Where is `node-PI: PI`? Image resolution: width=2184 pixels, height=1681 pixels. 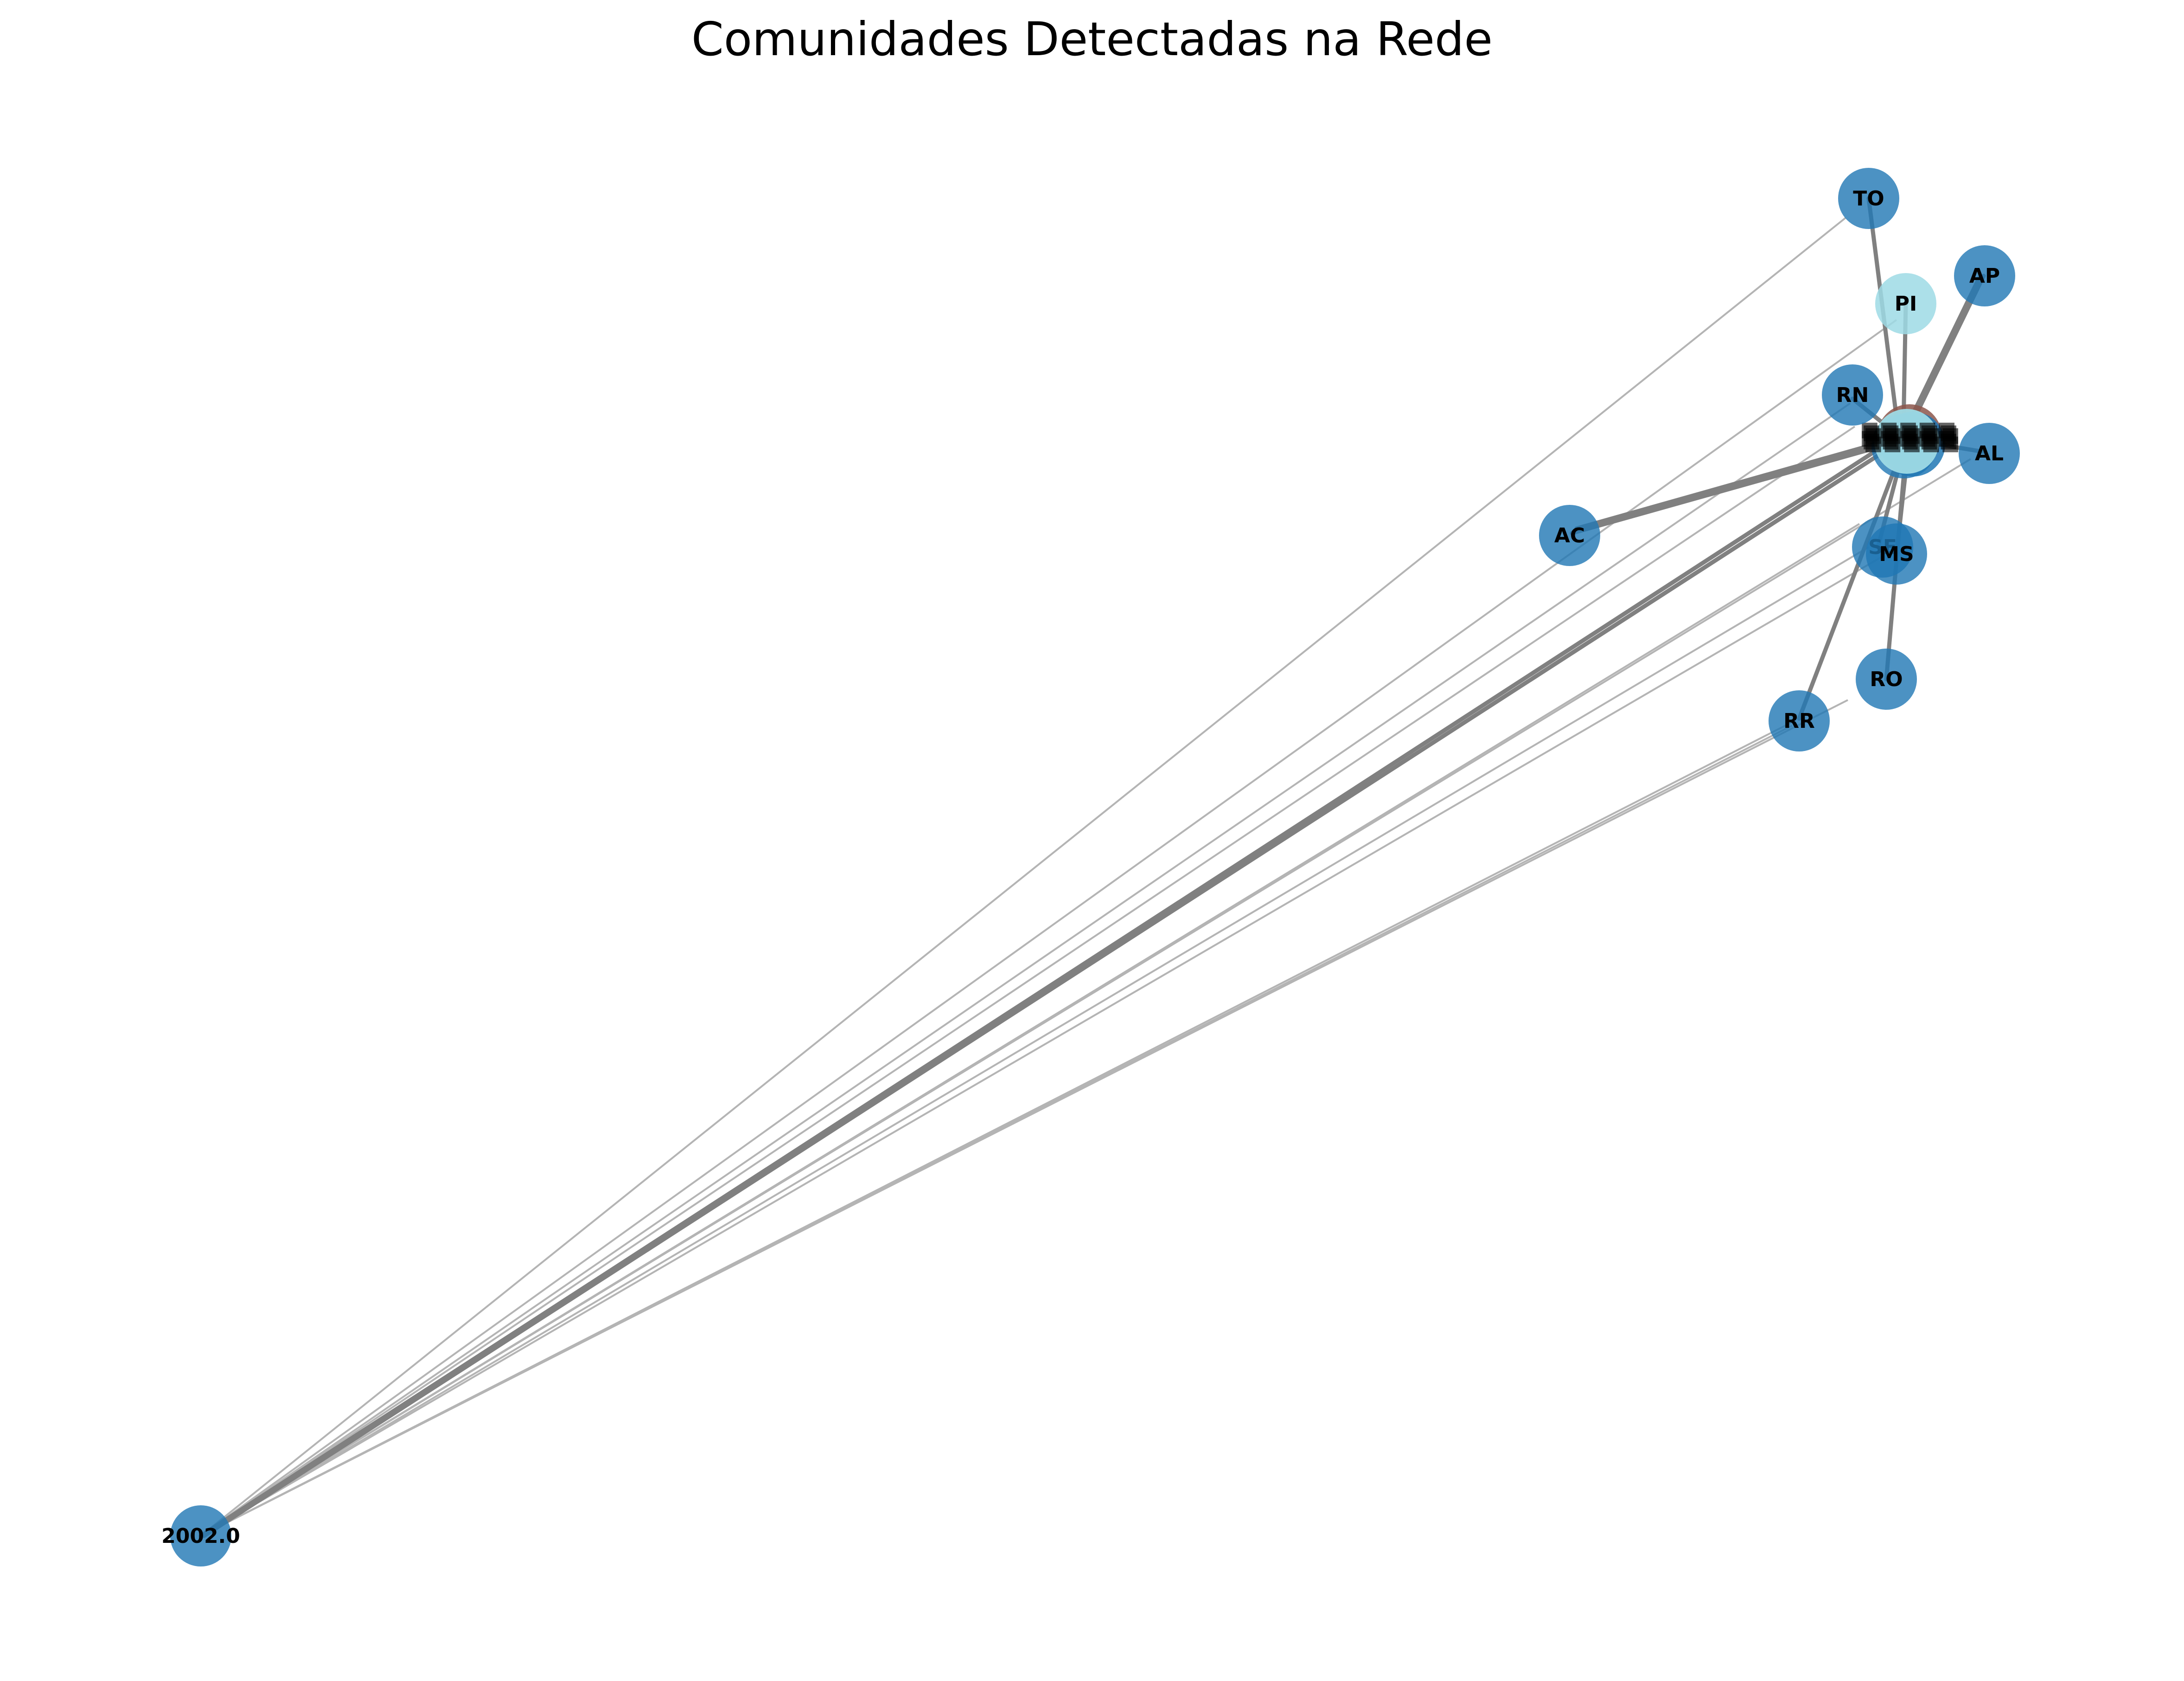 node-PI: PI is located at coordinates (1905, 303).